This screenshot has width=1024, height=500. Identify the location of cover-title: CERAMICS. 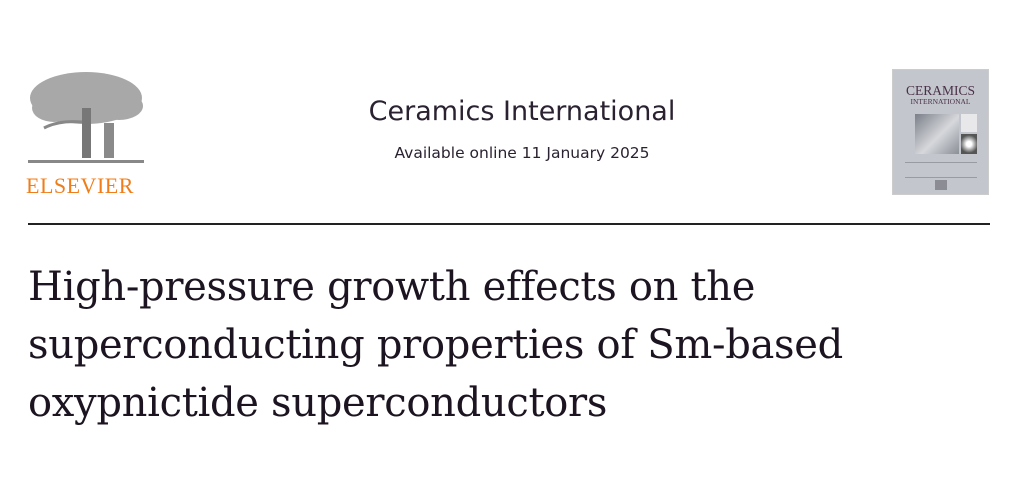
(940, 90).